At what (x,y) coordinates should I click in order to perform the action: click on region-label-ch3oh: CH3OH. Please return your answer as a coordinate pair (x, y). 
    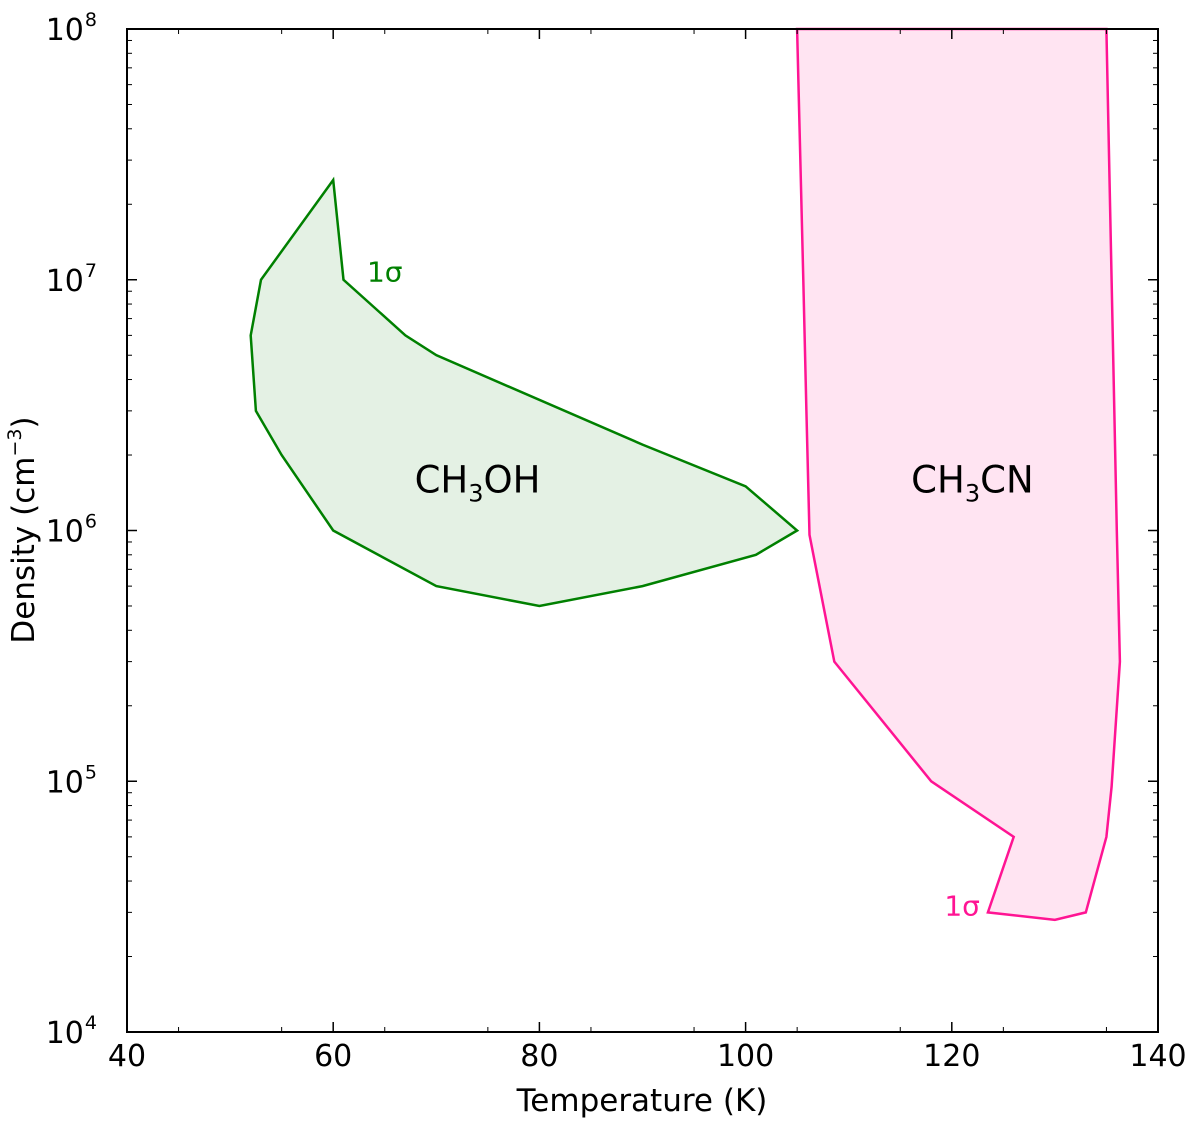
    Looking at the image, I should click on (478, 482).